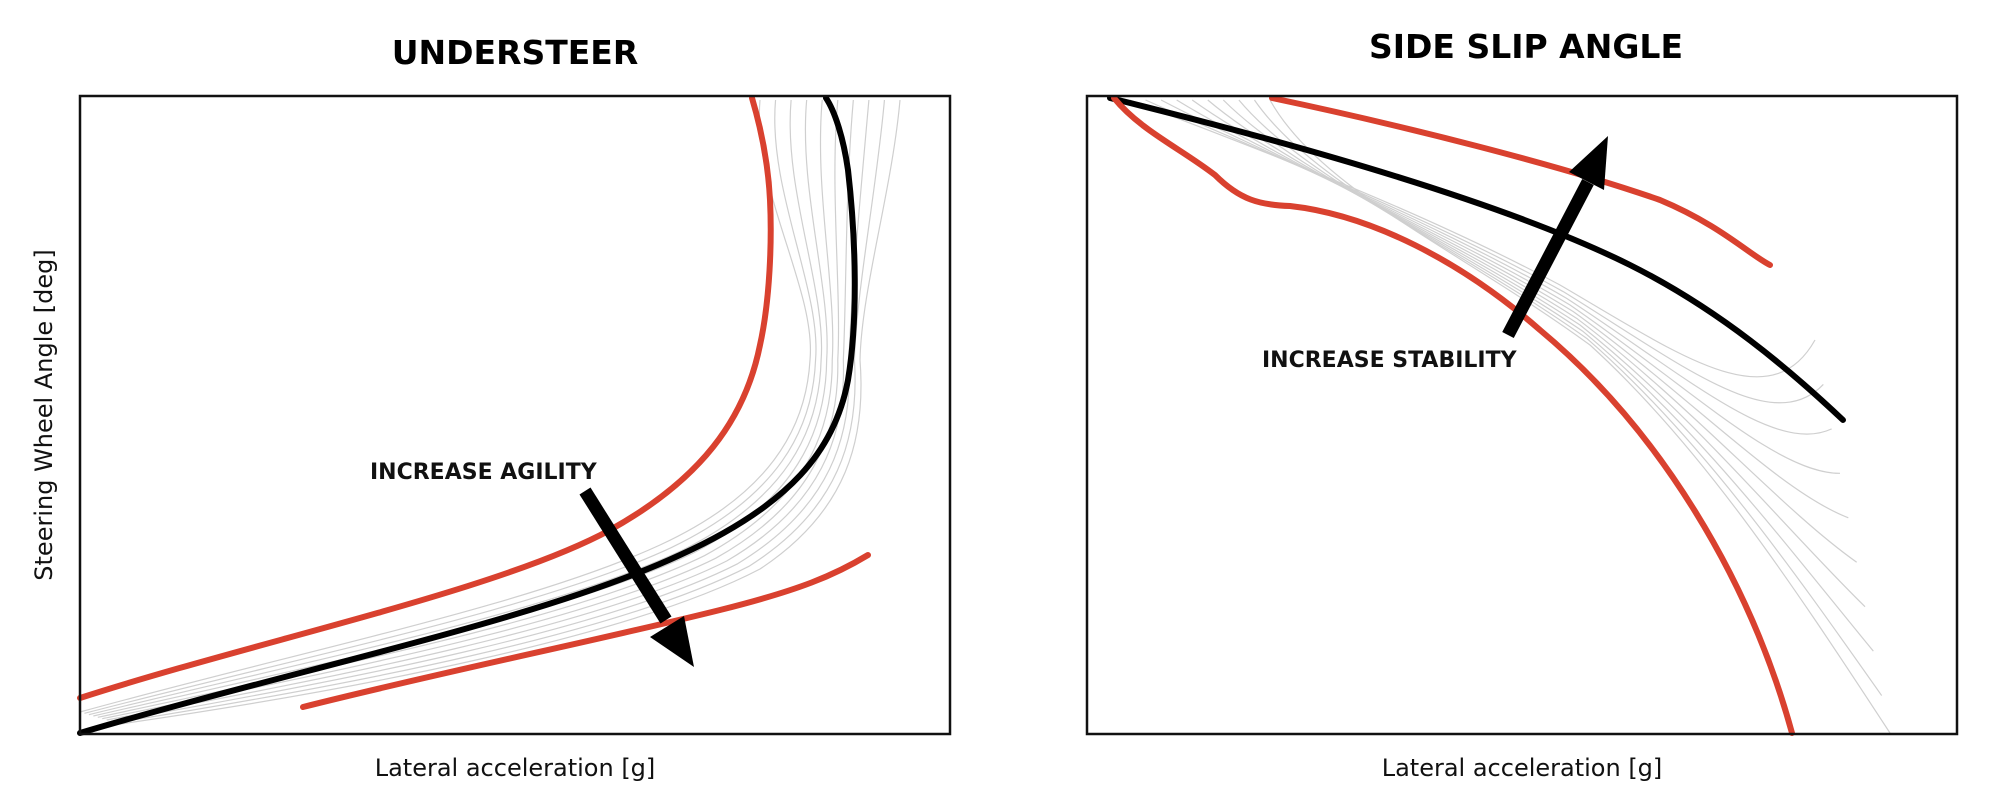 The image size is (2000, 810). I want to click on understeer-x-axis-label: Lateral acceleration [g], so click(515, 768).